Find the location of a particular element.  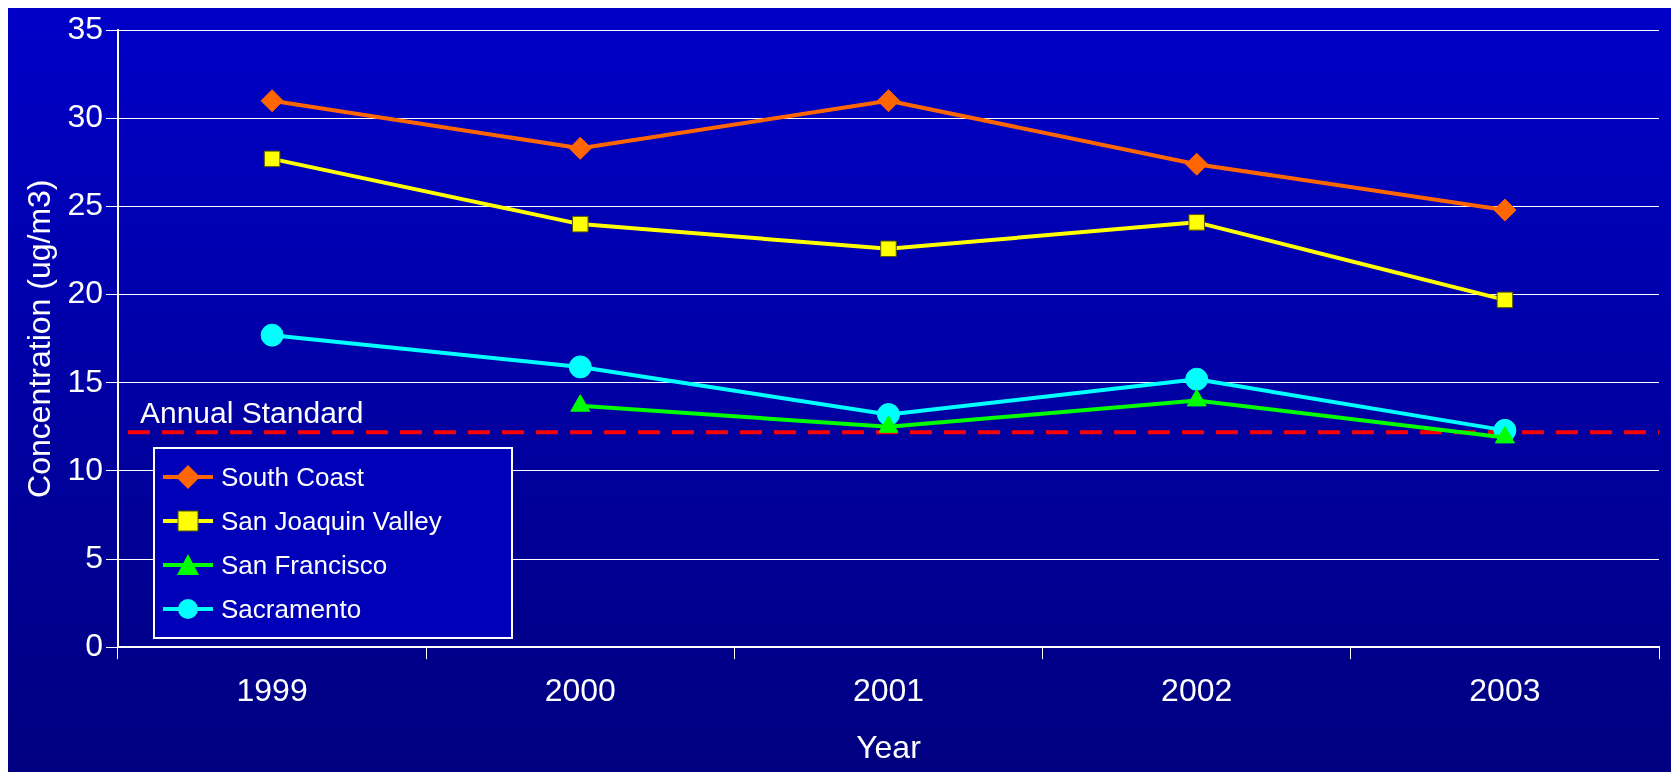

x-tick-label: 2001 is located at coordinates (888, 690).